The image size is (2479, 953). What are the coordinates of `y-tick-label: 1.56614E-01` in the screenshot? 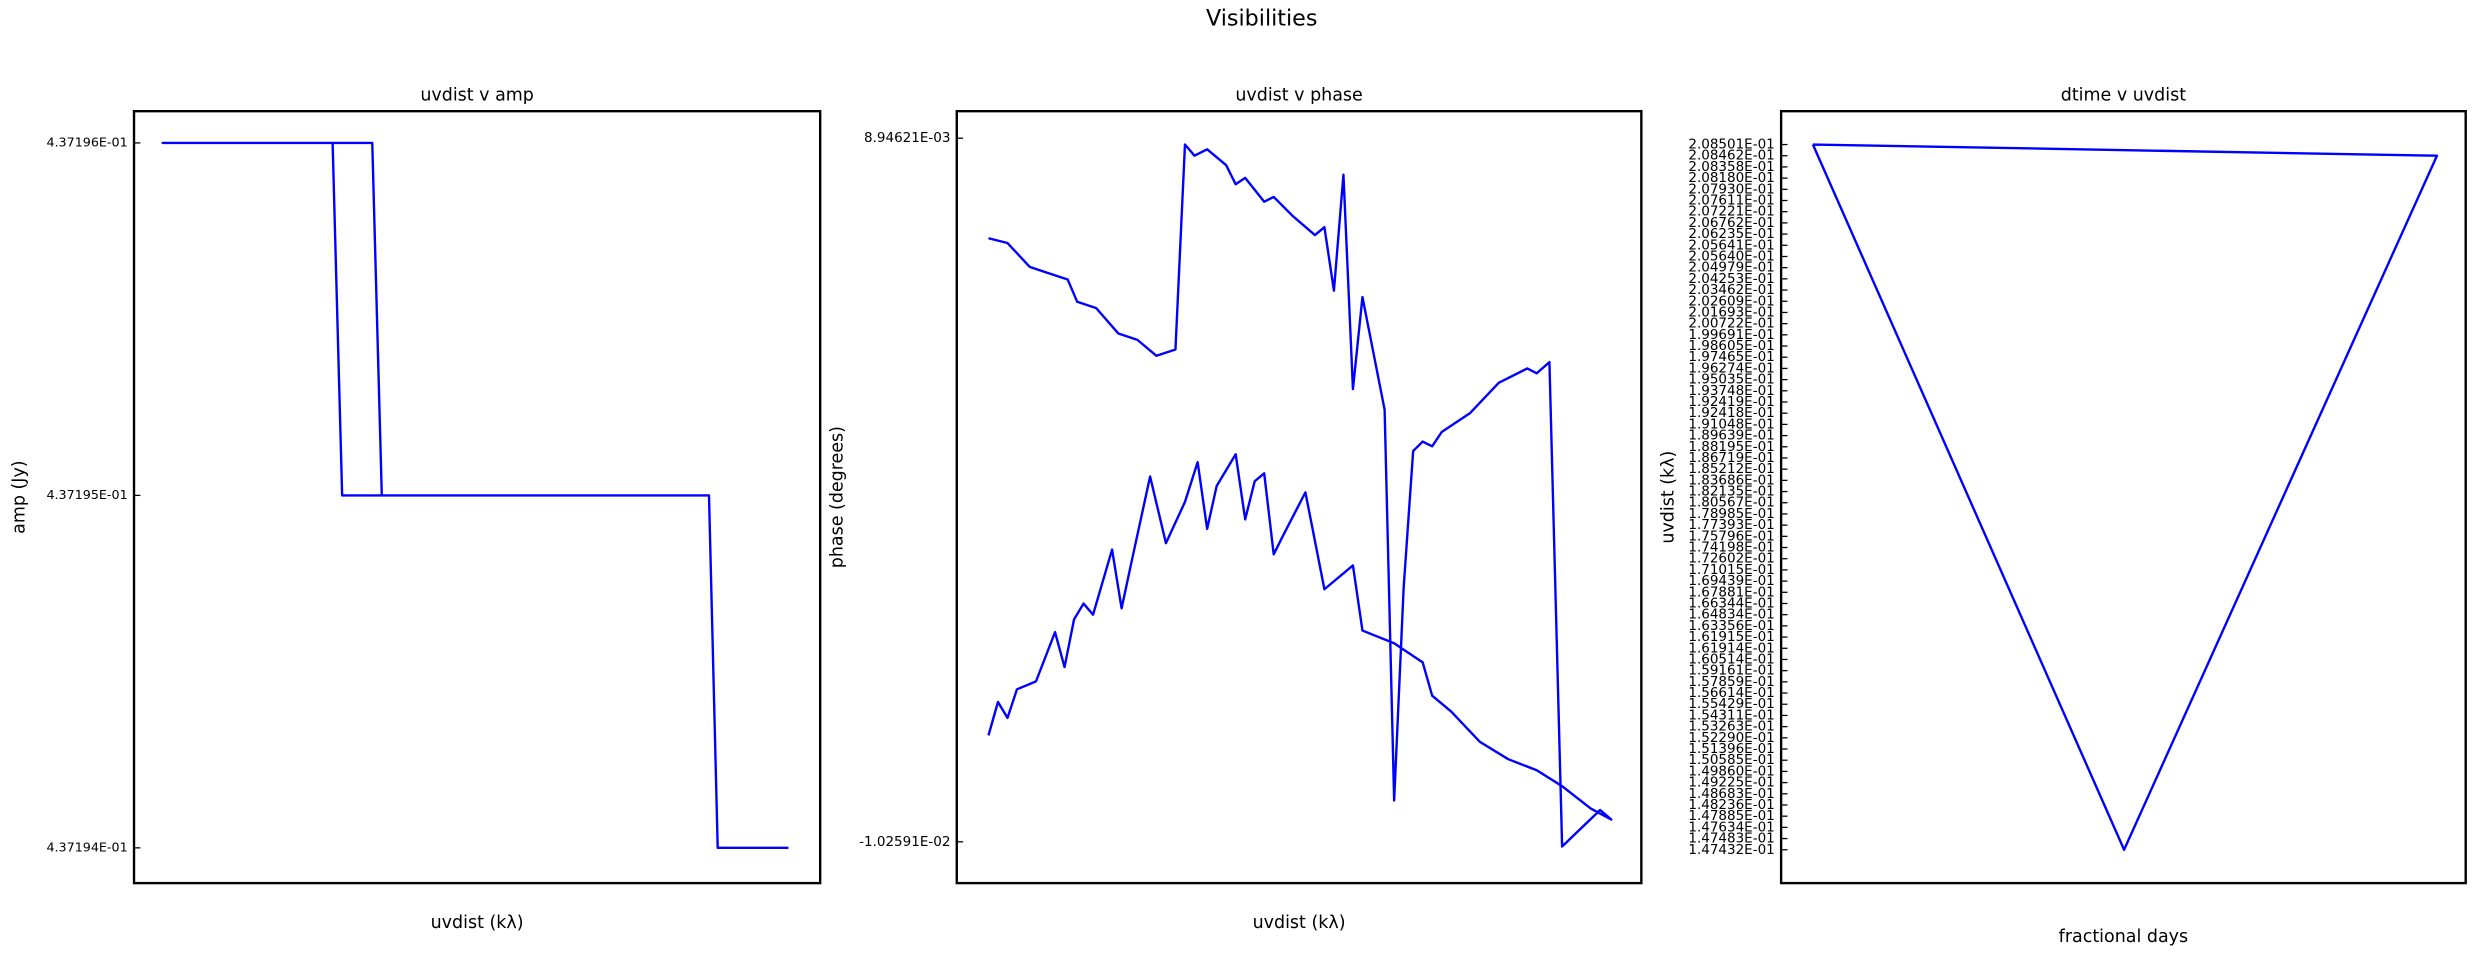 It's located at (1731, 693).